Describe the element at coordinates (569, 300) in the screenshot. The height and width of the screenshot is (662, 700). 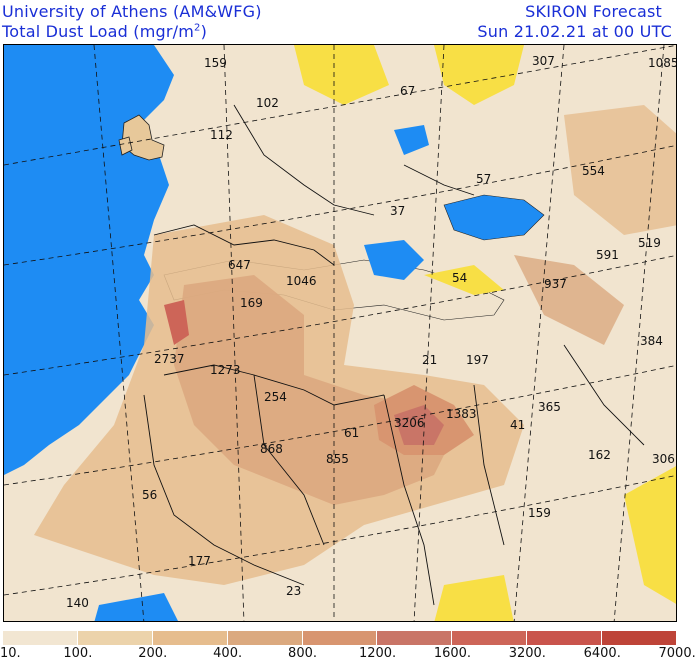
I see `dust-e` at that location.